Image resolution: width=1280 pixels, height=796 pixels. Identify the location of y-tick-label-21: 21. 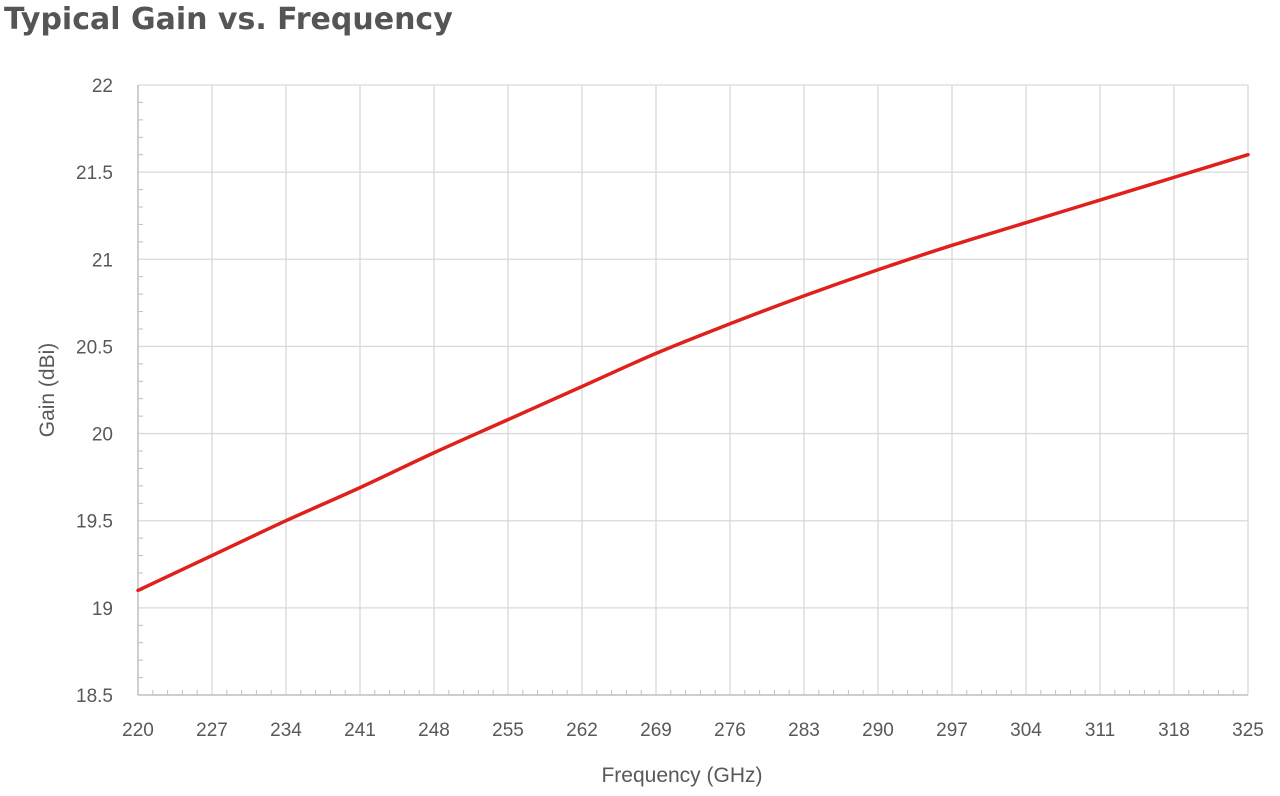
(102, 260).